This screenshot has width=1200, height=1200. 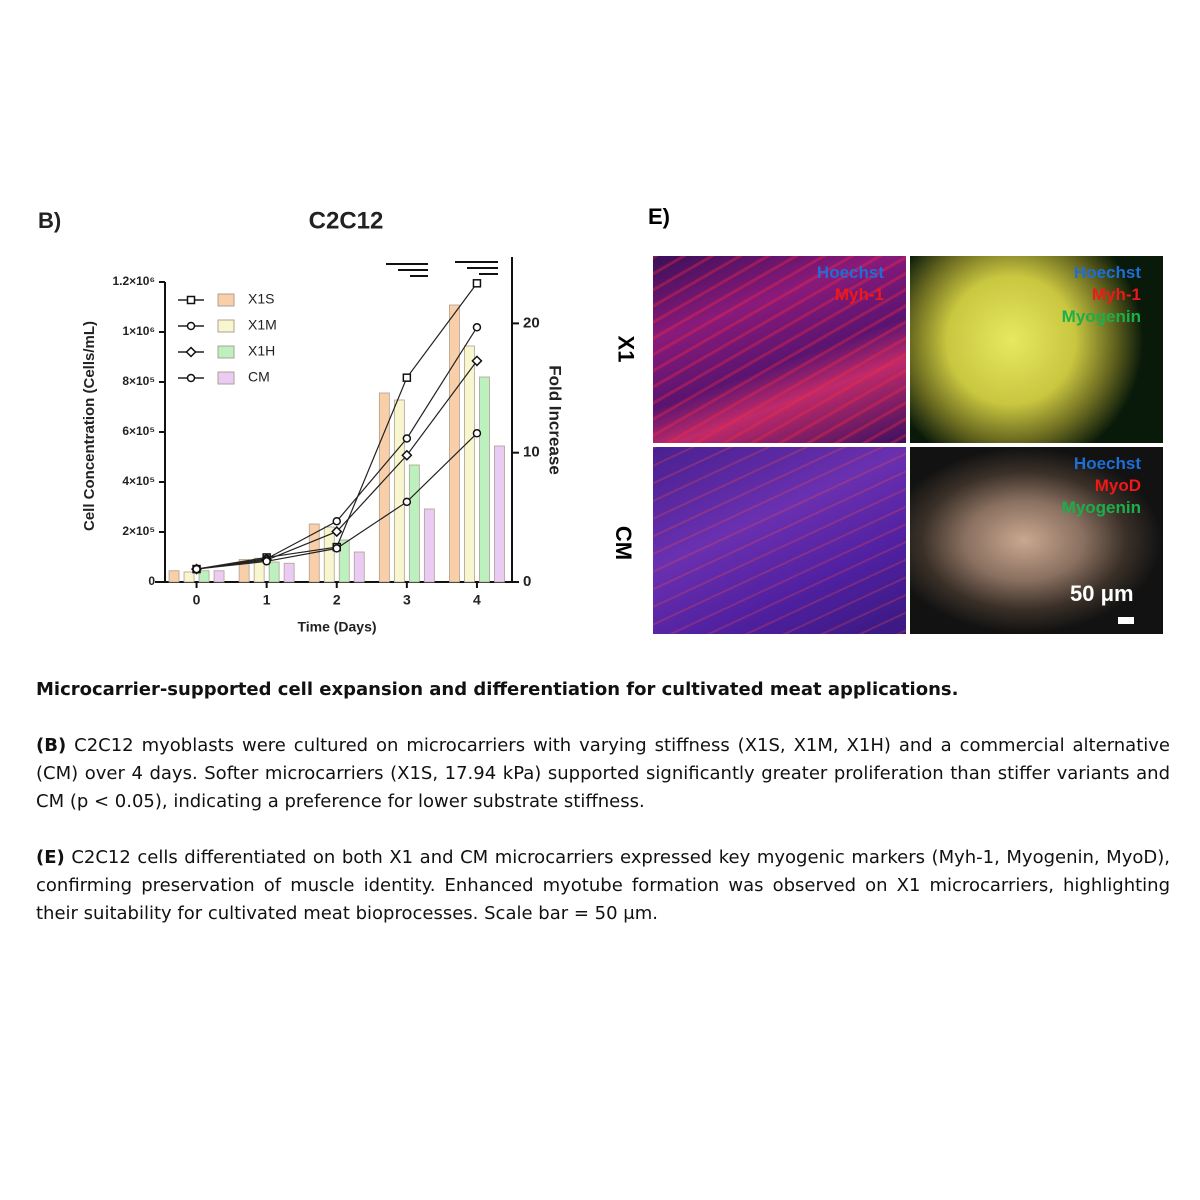 I want to click on caption-label: (B), so click(x=51, y=745).